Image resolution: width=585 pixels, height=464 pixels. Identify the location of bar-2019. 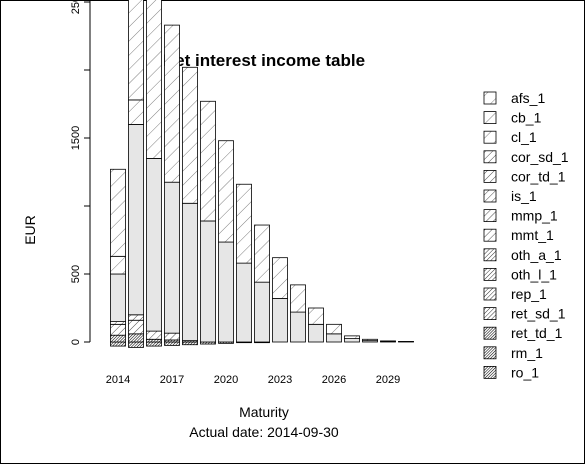
(208, 222).